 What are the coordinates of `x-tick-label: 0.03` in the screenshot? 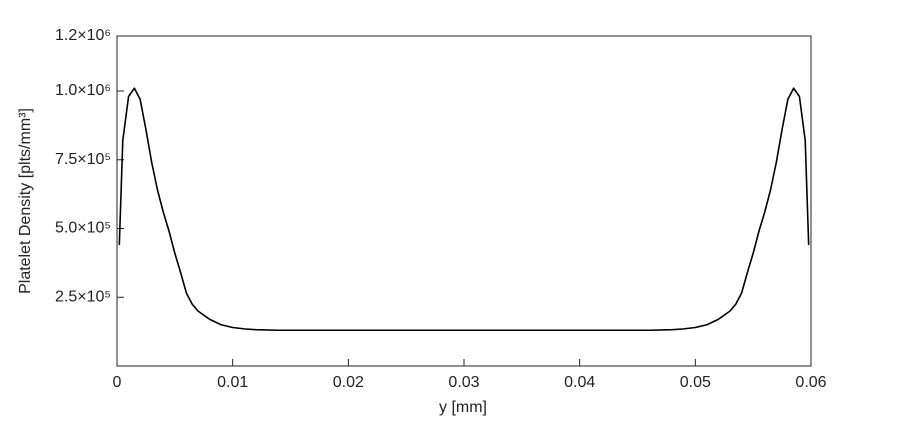 It's located at (463, 382).